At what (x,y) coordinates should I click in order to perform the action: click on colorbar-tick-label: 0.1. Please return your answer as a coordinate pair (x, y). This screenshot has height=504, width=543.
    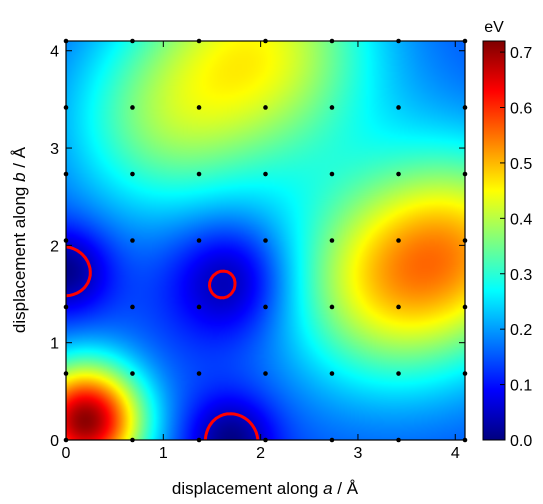
    Looking at the image, I should click on (521, 386).